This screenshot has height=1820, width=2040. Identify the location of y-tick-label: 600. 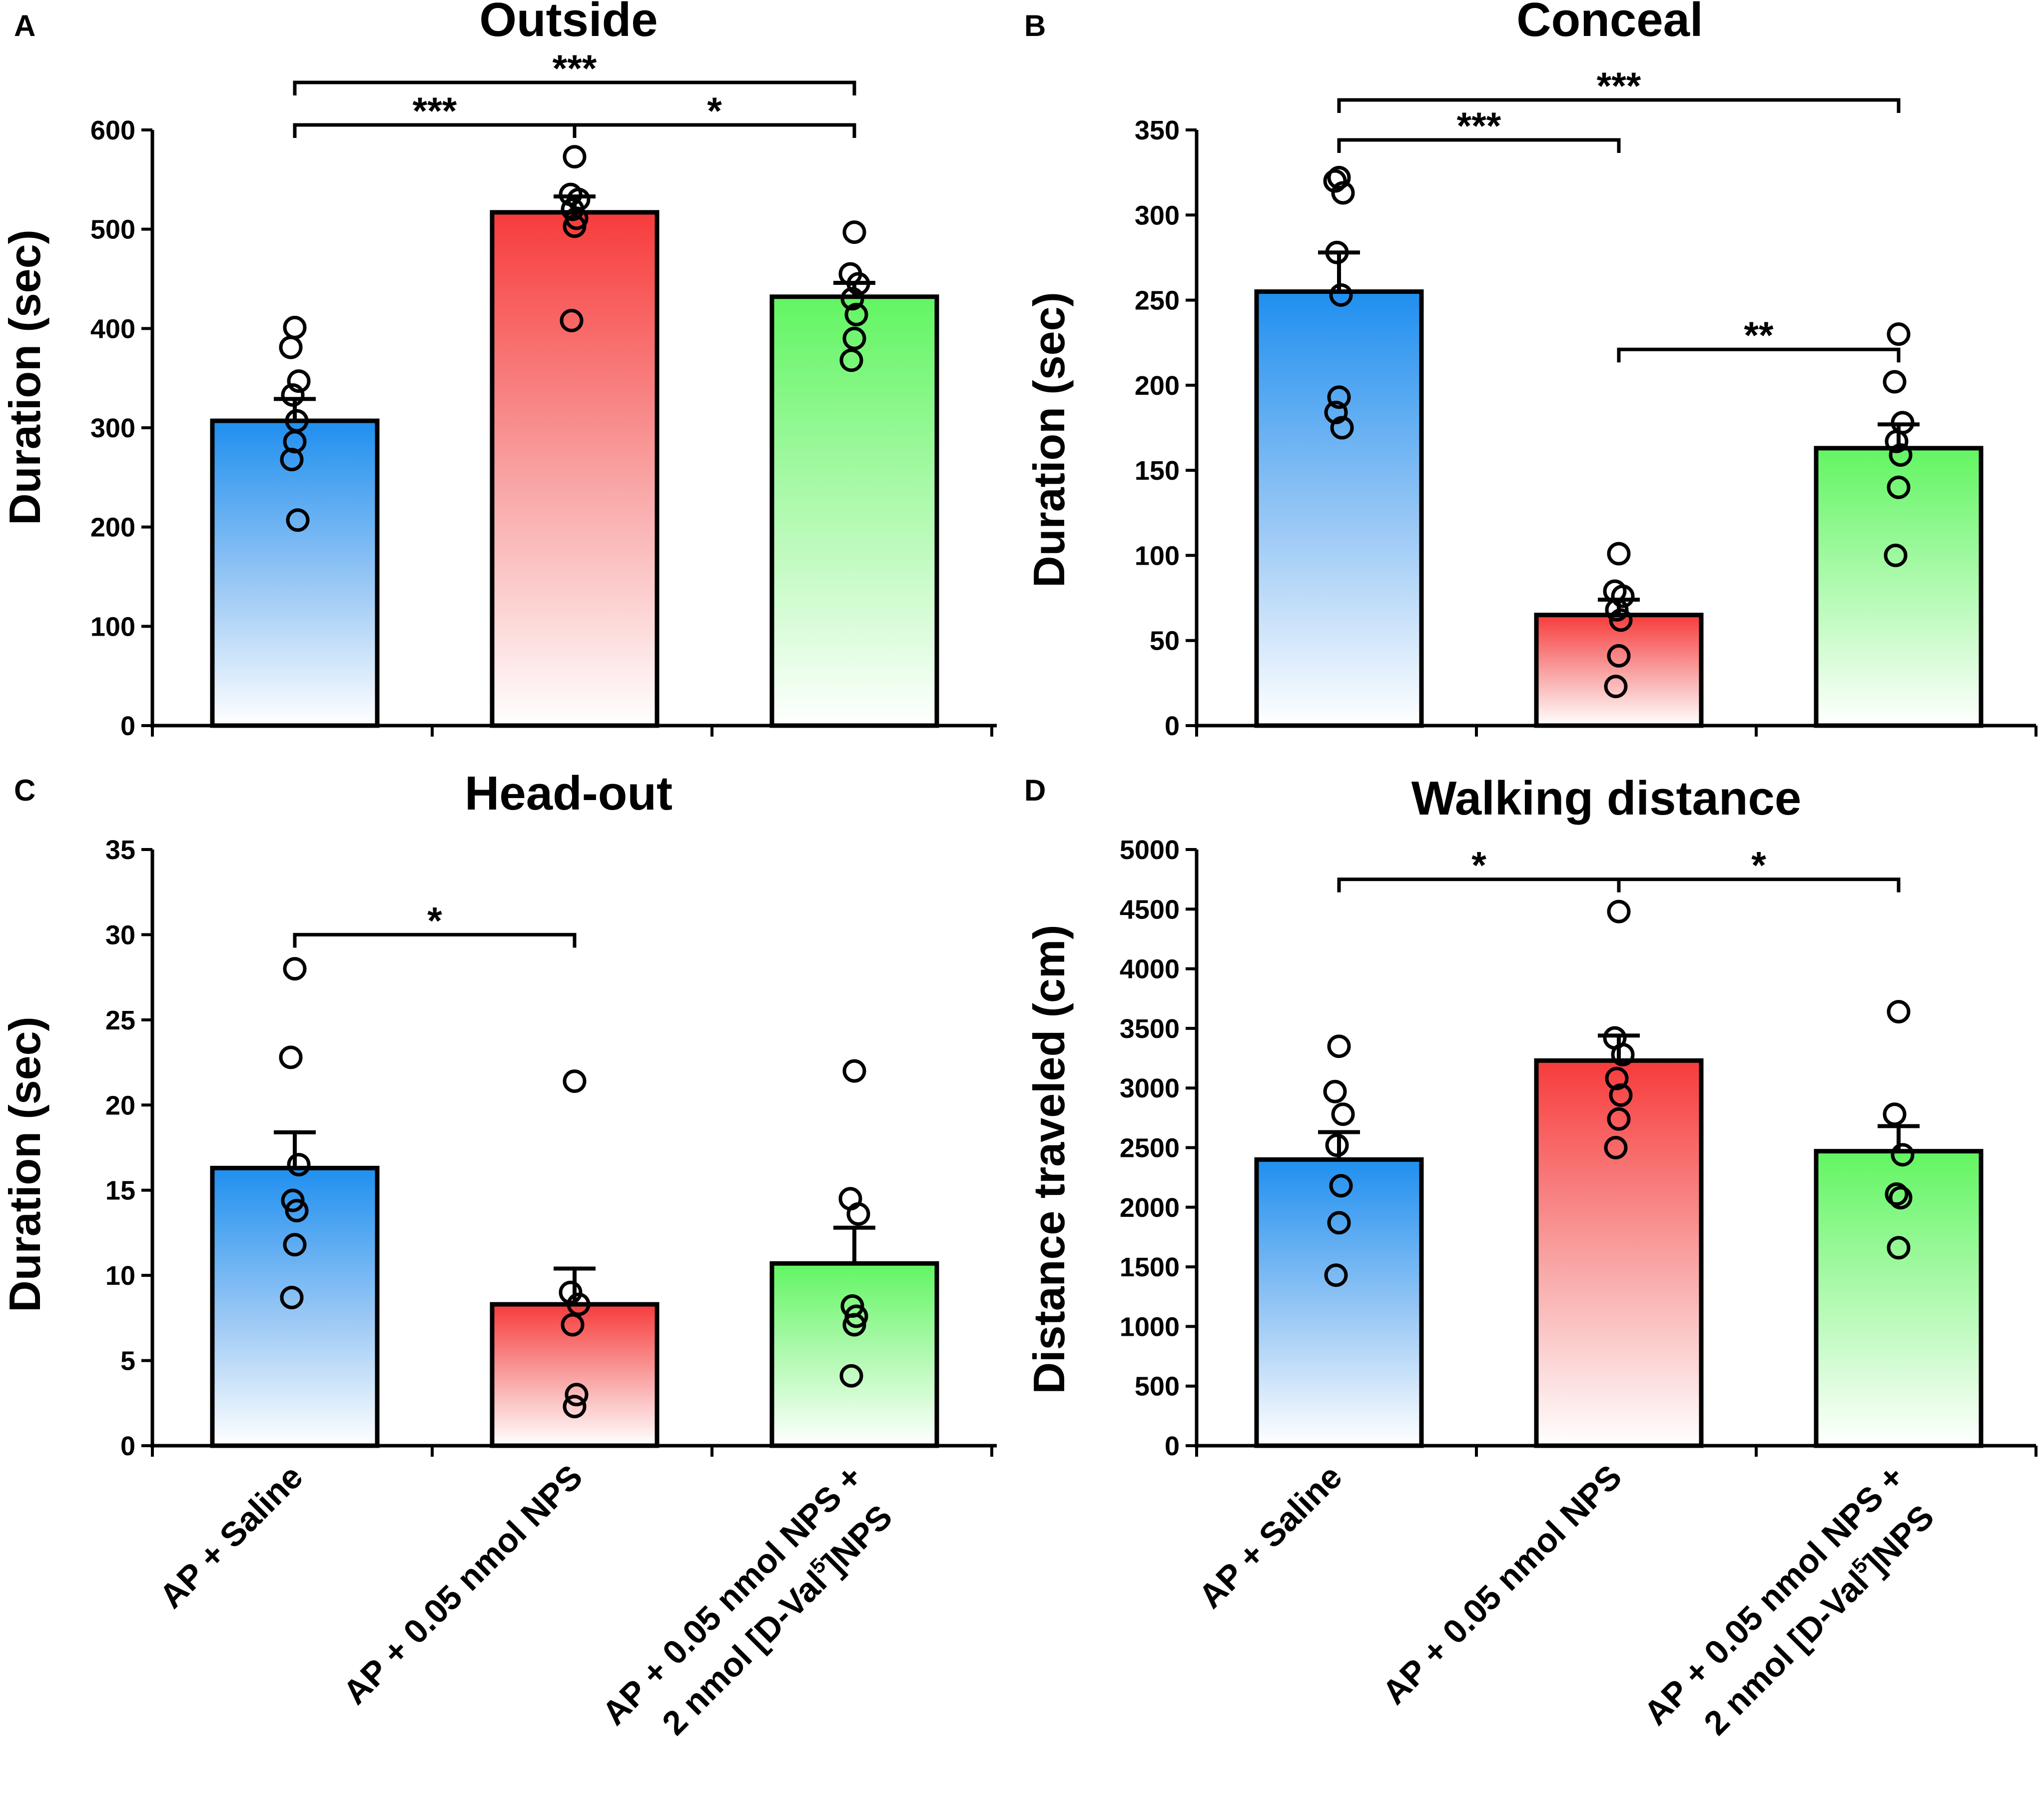
(112, 130).